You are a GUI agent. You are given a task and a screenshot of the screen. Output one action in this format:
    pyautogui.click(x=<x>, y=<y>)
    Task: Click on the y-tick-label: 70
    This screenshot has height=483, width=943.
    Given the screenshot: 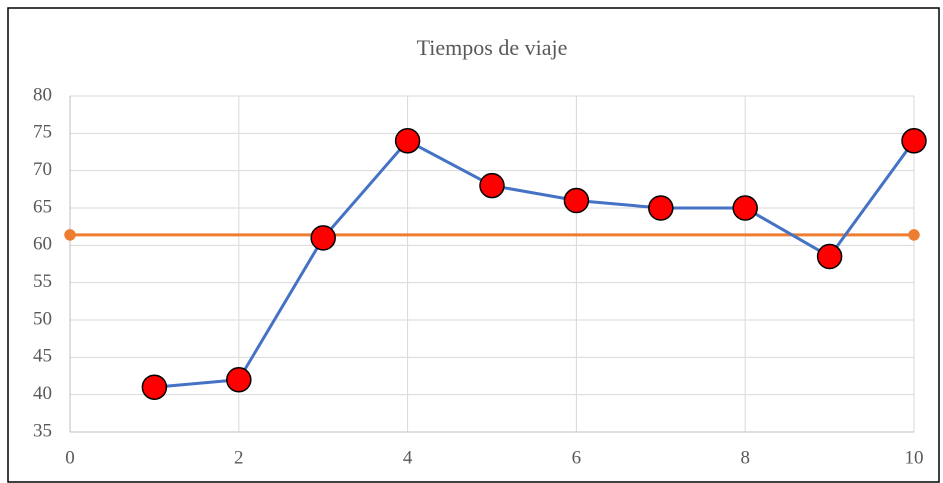 What is the action you would take?
    pyautogui.click(x=42, y=169)
    